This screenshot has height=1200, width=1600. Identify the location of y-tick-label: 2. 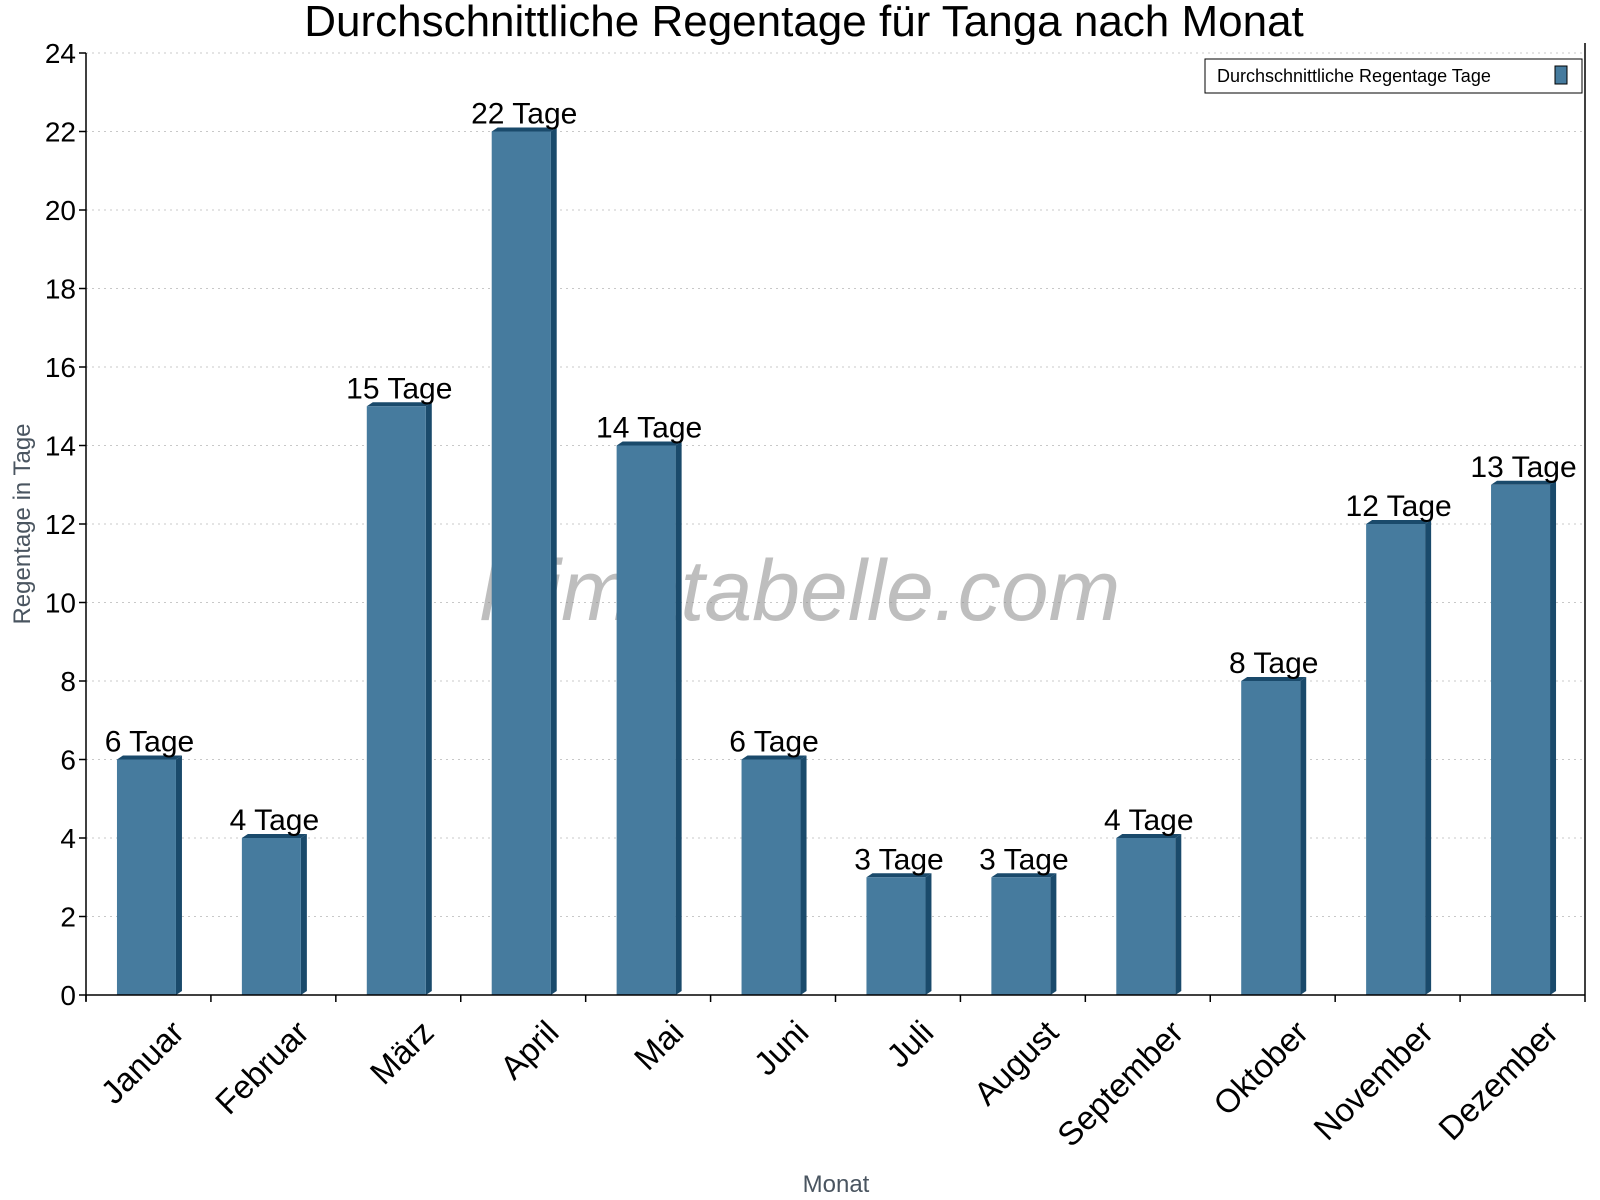
(68, 917).